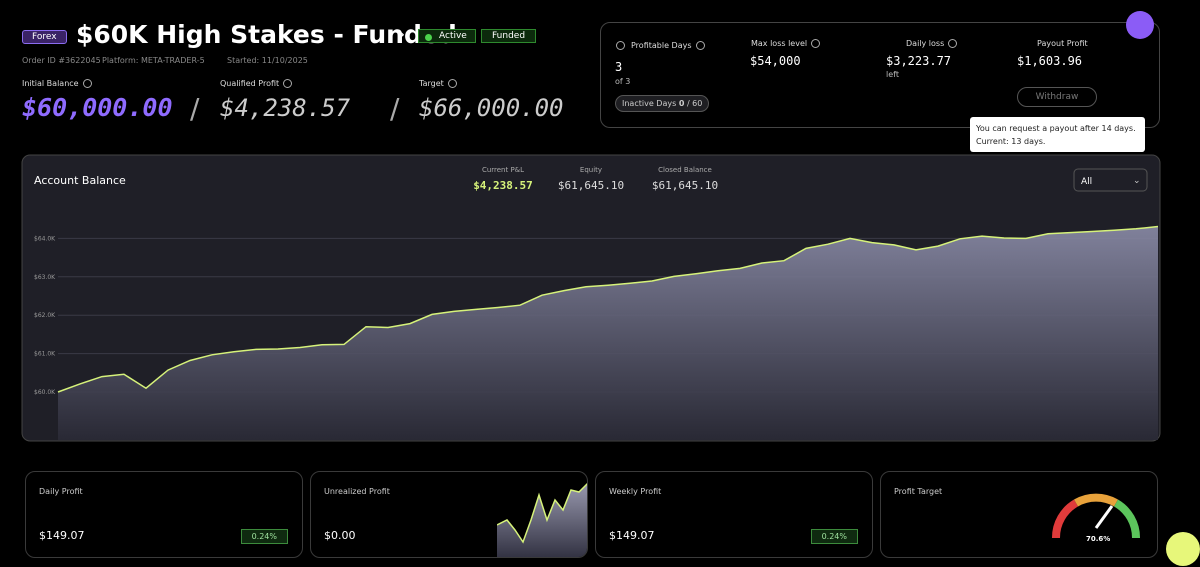  I want to click on card-label: Unrealized Profit, so click(357, 491).